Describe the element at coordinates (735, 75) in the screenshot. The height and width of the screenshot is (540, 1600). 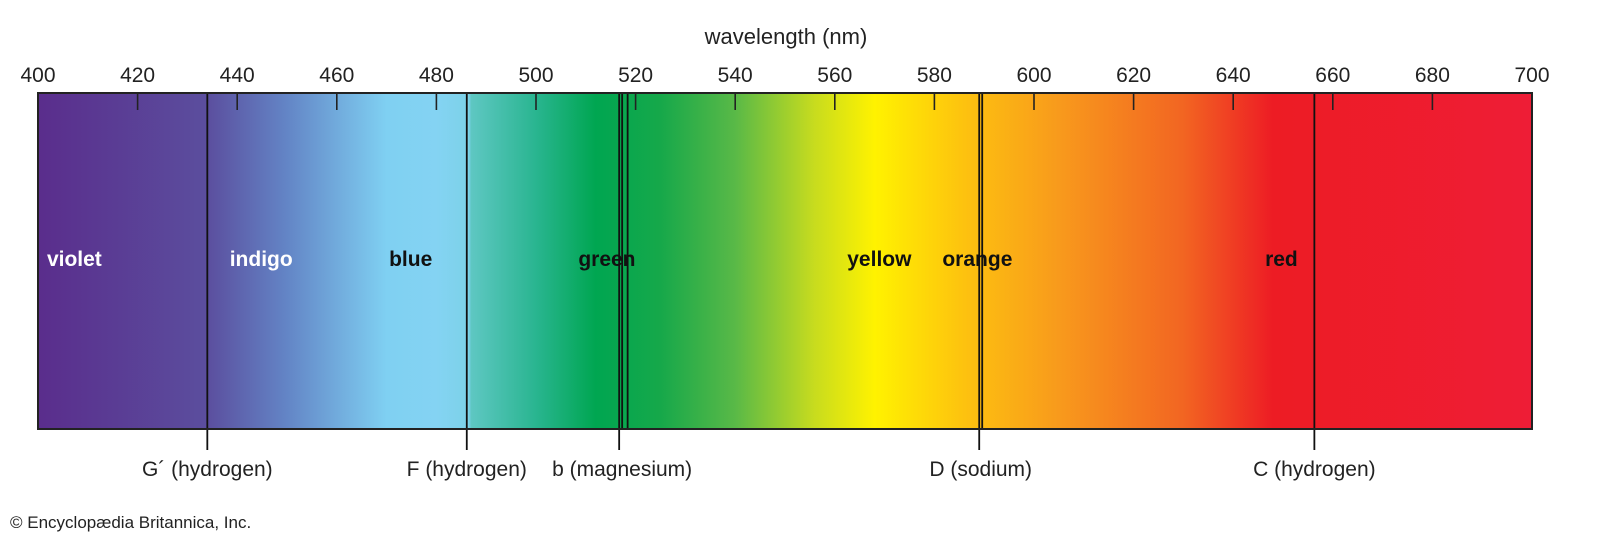
I see `tick-label: 540` at that location.